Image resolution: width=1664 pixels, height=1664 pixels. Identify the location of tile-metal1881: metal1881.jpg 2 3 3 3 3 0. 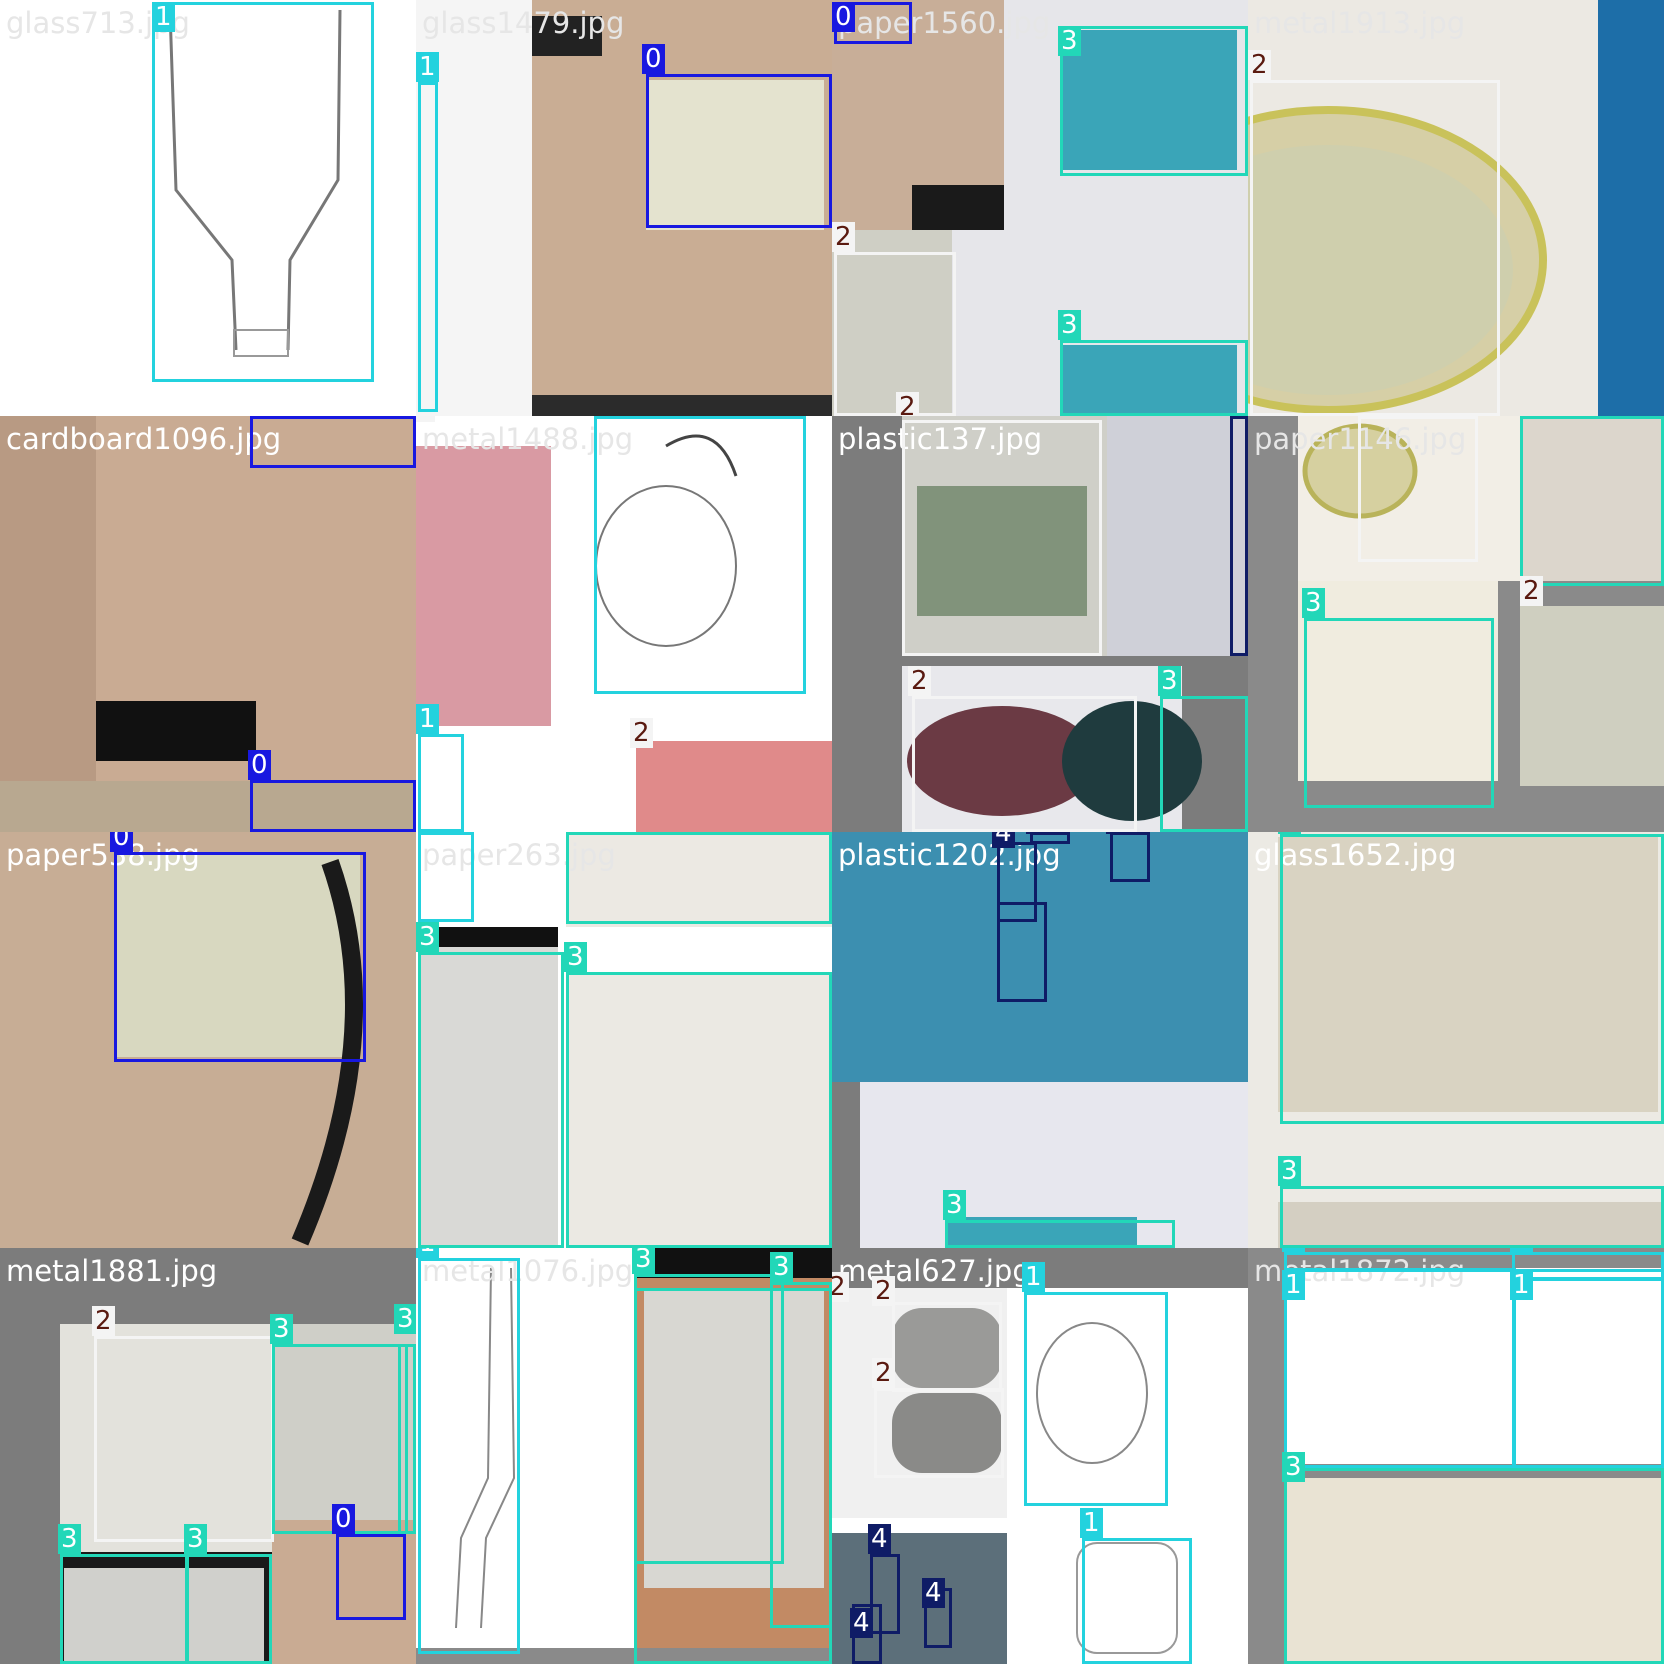
(208, 1456).